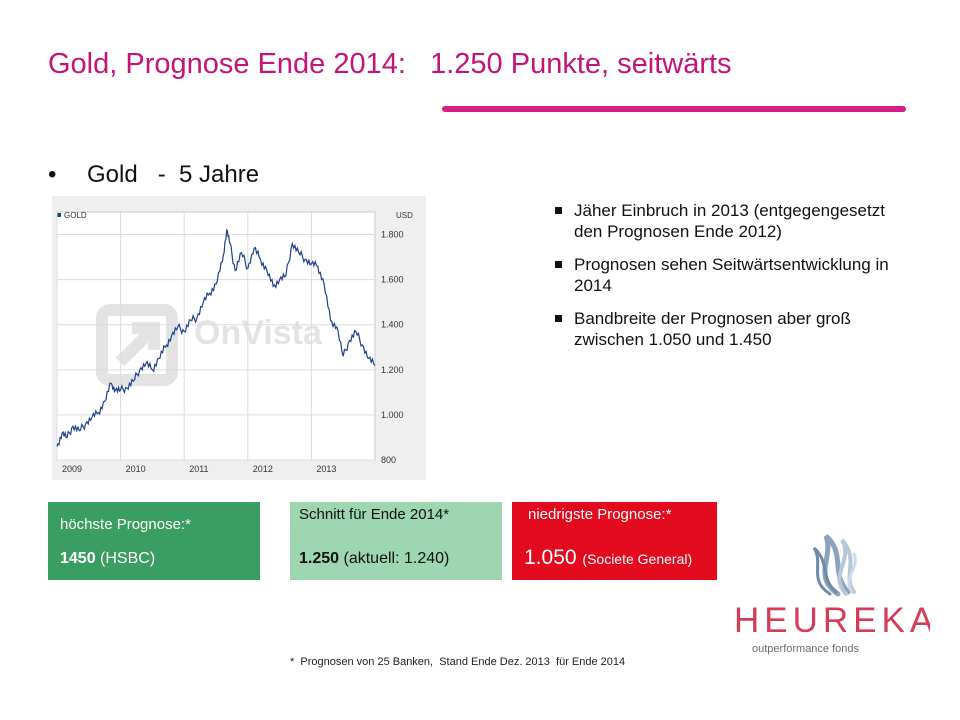 The height and width of the screenshot is (720, 960). What do you see at coordinates (173, 174) in the screenshot?
I see `bullet-text: Gold - 5 Jahre` at bounding box center [173, 174].